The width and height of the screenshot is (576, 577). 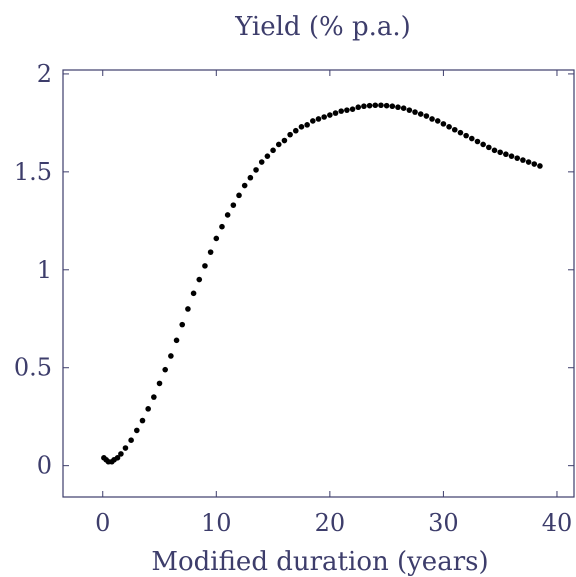 What do you see at coordinates (44, 270) in the screenshot?
I see `y-tick-label: 1` at bounding box center [44, 270].